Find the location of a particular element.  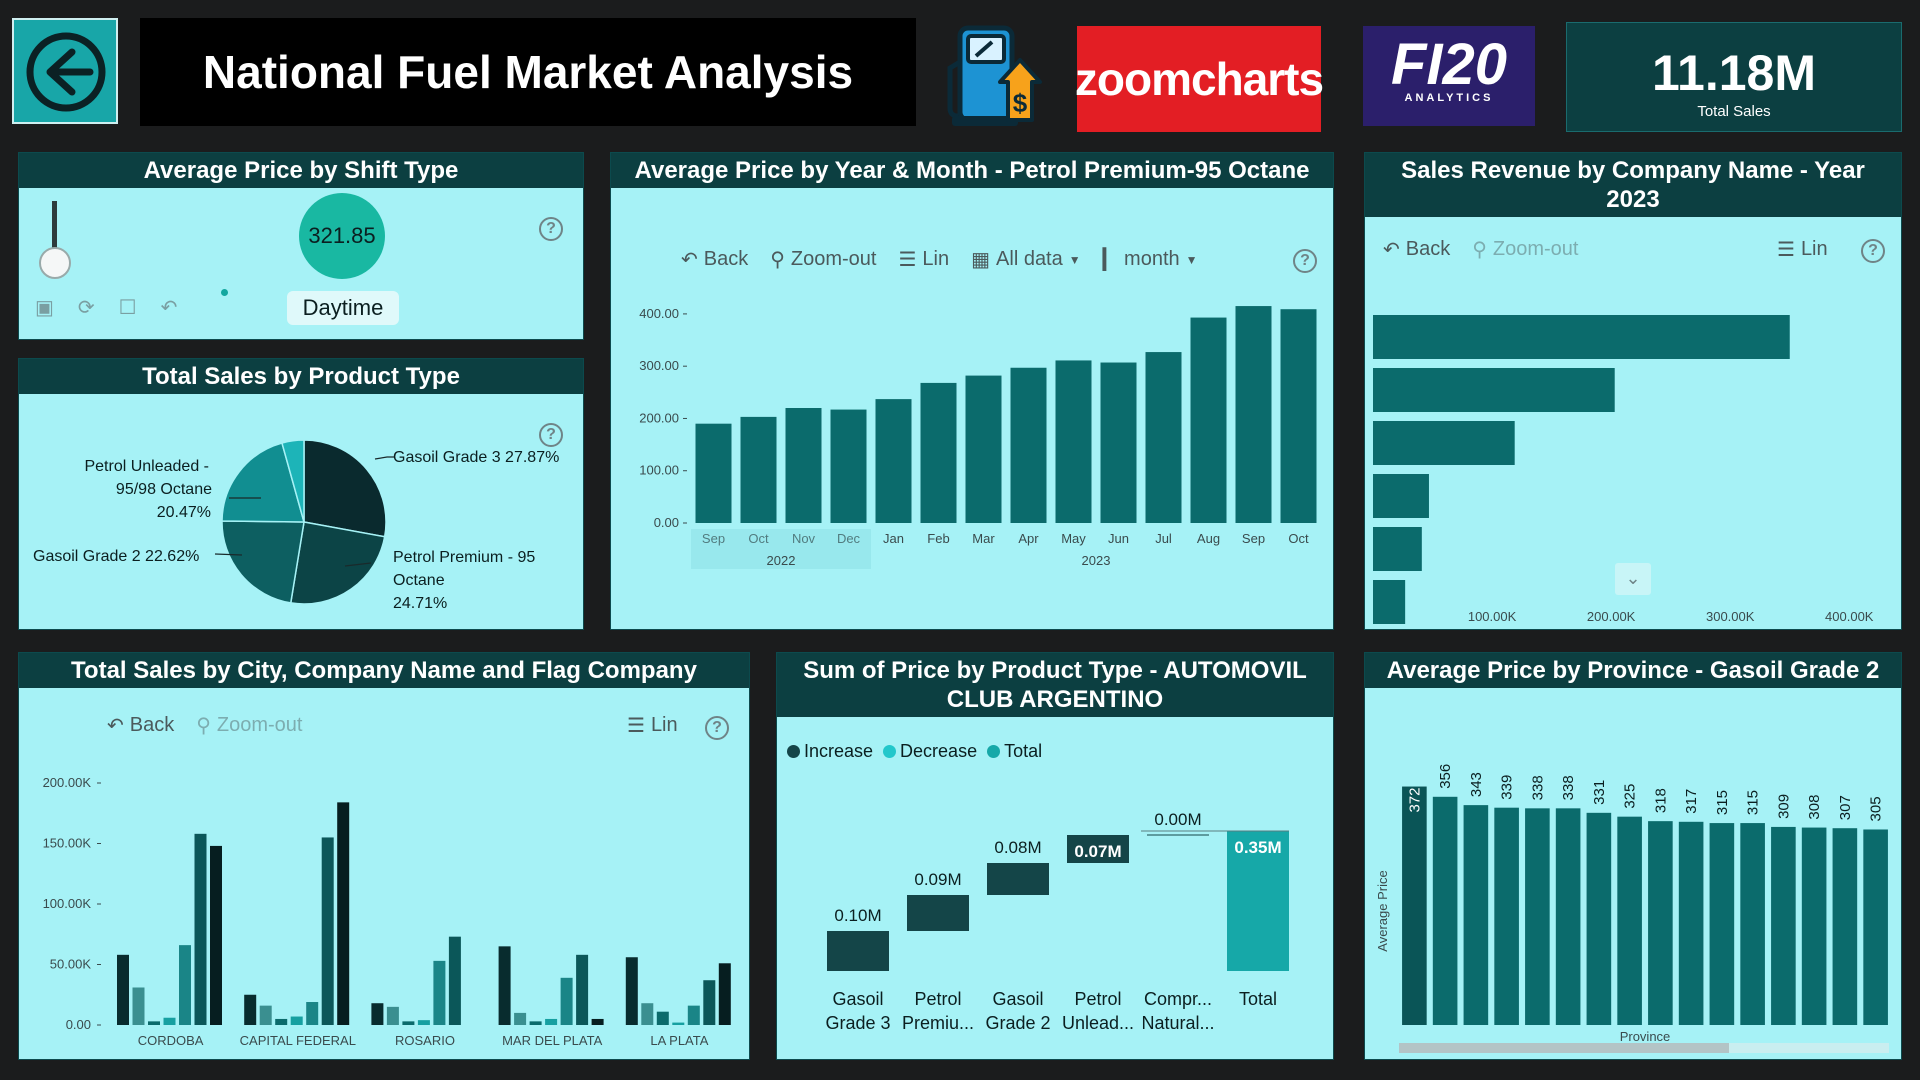

x-tick-label: LA PLATA is located at coordinates (679, 1040).